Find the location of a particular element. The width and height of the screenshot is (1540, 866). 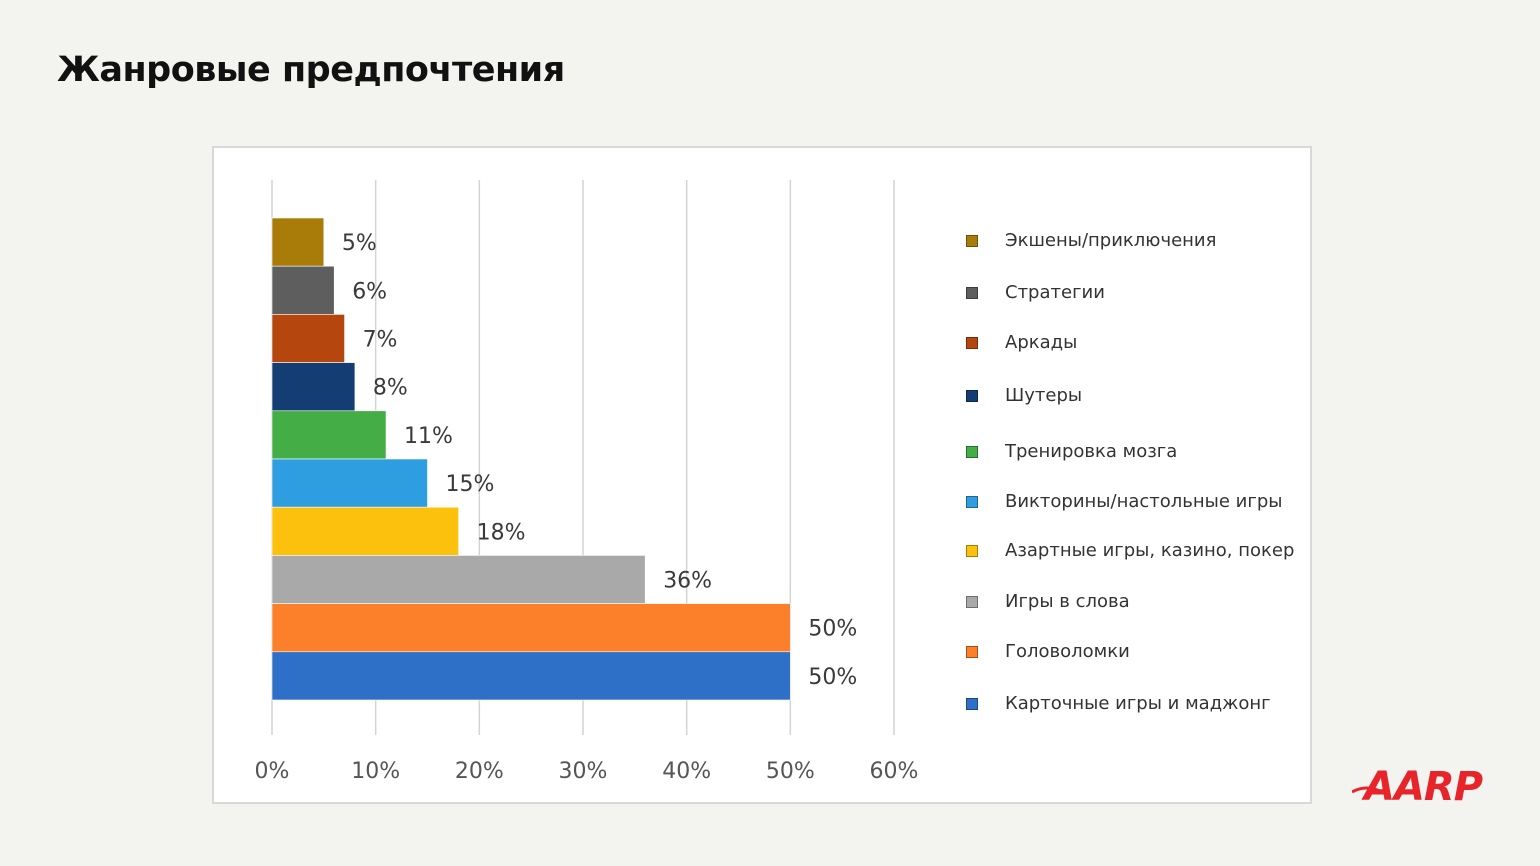

data-label: 5% is located at coordinates (359, 243).